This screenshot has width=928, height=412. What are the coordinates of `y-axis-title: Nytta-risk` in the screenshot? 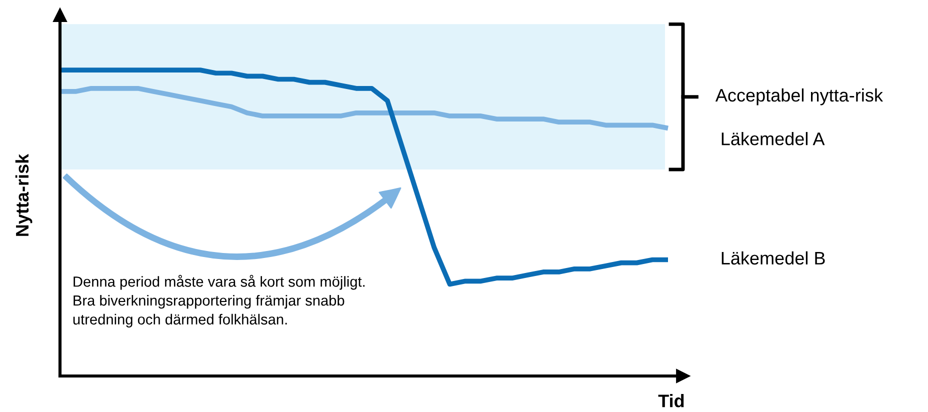 It's located at (23, 195).